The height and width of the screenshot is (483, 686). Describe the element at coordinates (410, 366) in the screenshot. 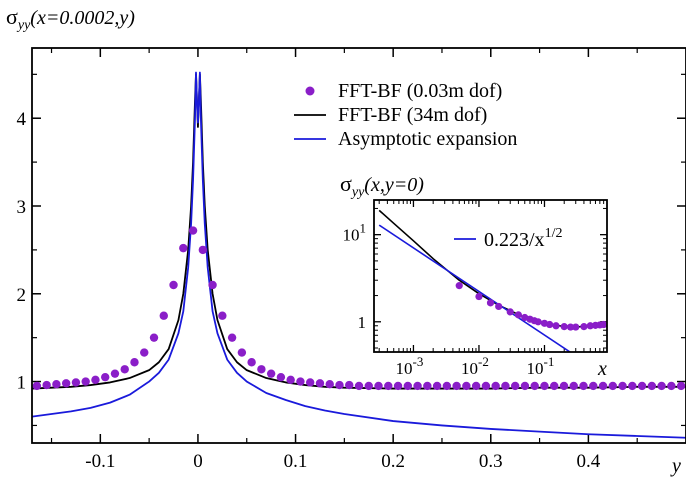

I see `inset-x-tick-label: 10⁻³` at that location.